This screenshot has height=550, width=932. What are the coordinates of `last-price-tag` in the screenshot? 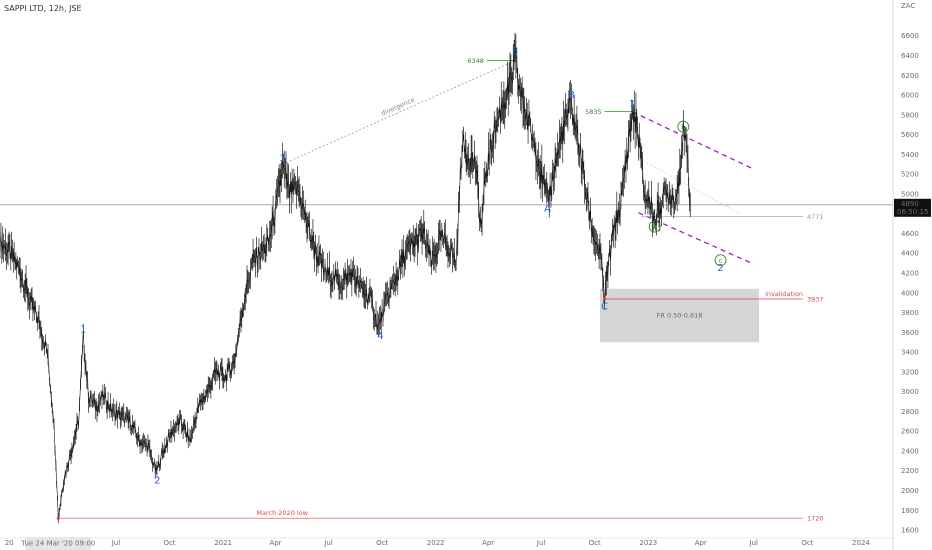 It's located at (912, 207).